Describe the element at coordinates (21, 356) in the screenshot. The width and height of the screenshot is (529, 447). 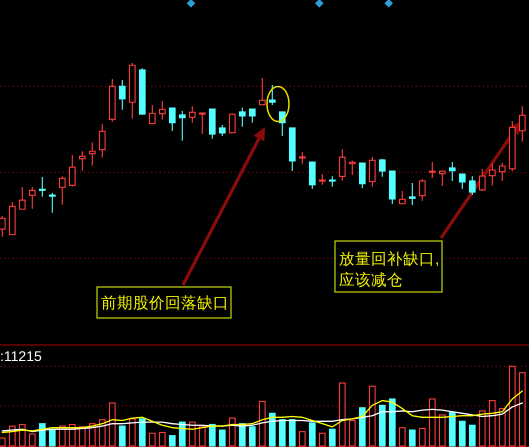
I see `text: :11215` at that location.